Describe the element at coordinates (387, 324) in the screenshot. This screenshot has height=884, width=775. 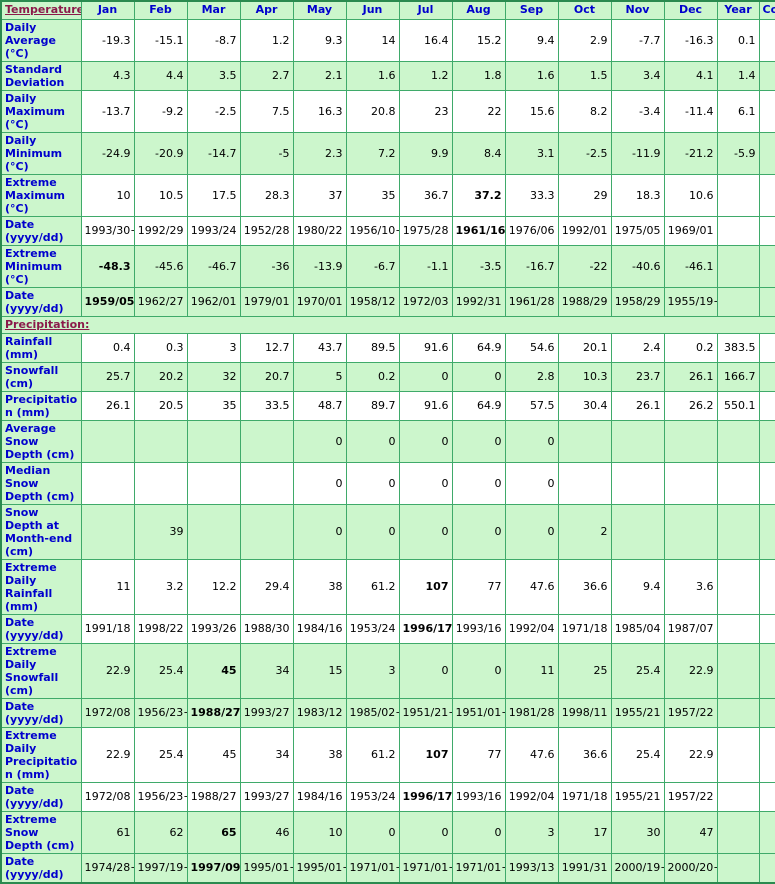
I see `section-row-precipitation: Precipitation:` at that location.